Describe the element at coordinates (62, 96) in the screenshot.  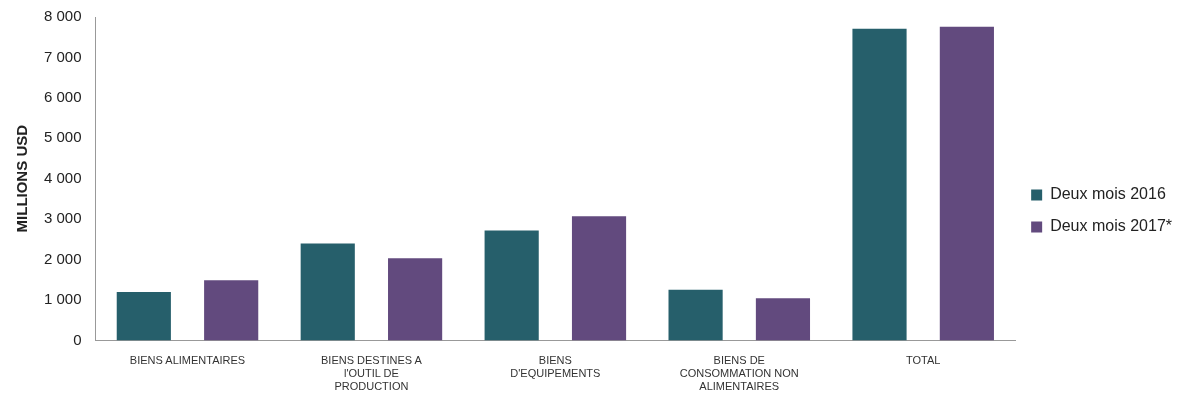
I see `y-tick-label: 6 000` at that location.